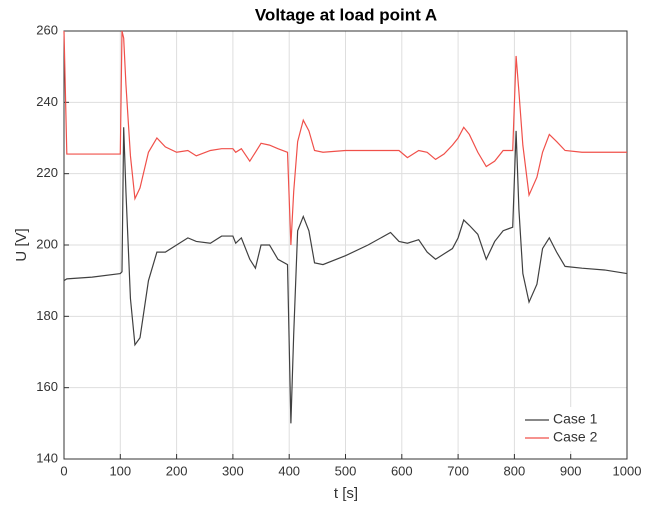  What do you see at coordinates (47, 172) in the screenshot?
I see `y-tick-label: 220` at bounding box center [47, 172].